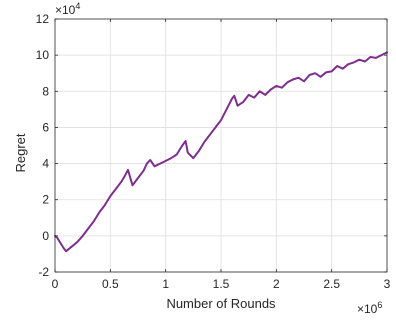  Describe the element at coordinates (276, 284) in the screenshot. I see `x-tick-label-4: 2` at that location.